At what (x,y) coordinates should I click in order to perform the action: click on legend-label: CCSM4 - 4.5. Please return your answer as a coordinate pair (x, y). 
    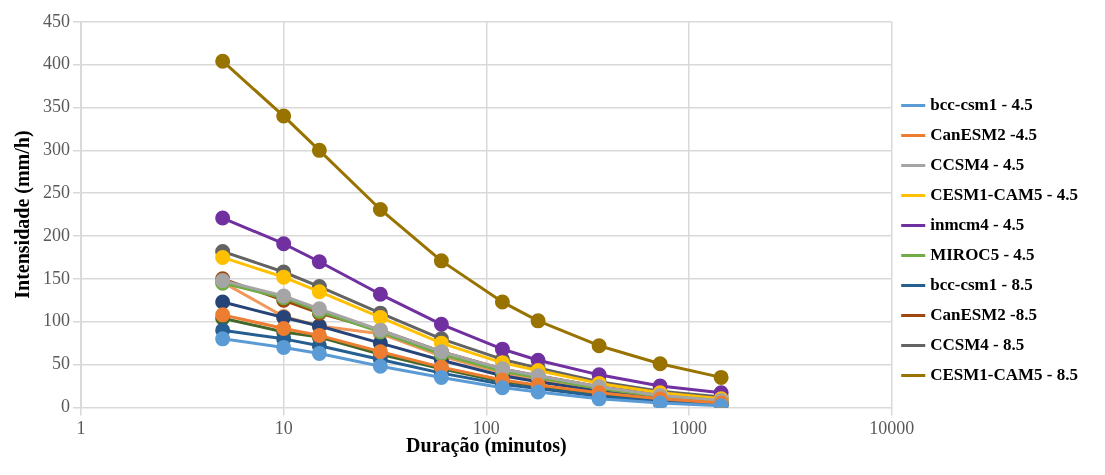
    Looking at the image, I should click on (977, 164).